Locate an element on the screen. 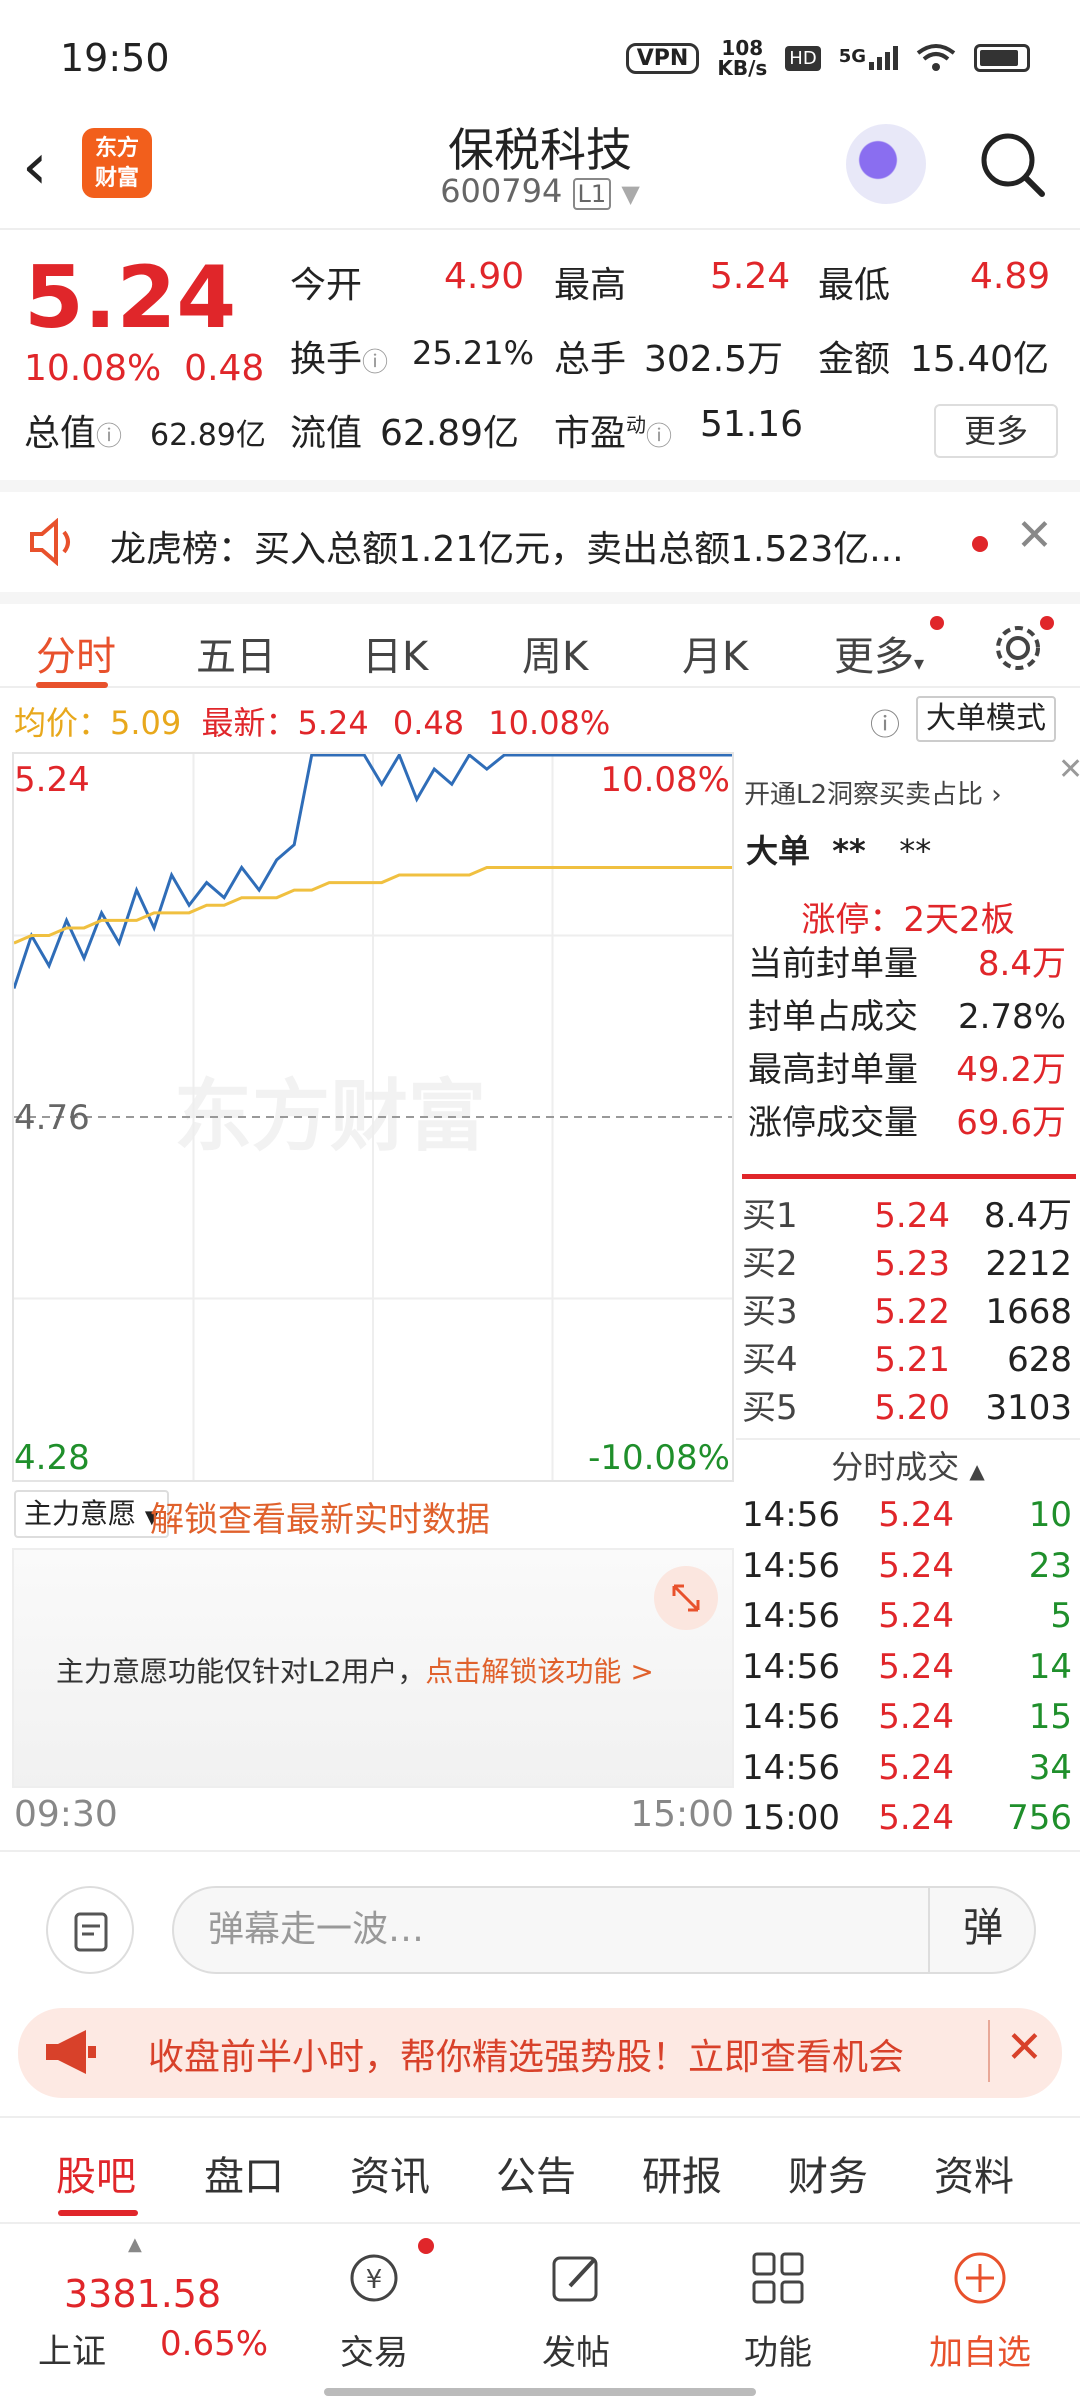 The width and height of the screenshot is (1080, 2400). indicator-select: 主力意愿 ▼ is located at coordinates (91, 1514).